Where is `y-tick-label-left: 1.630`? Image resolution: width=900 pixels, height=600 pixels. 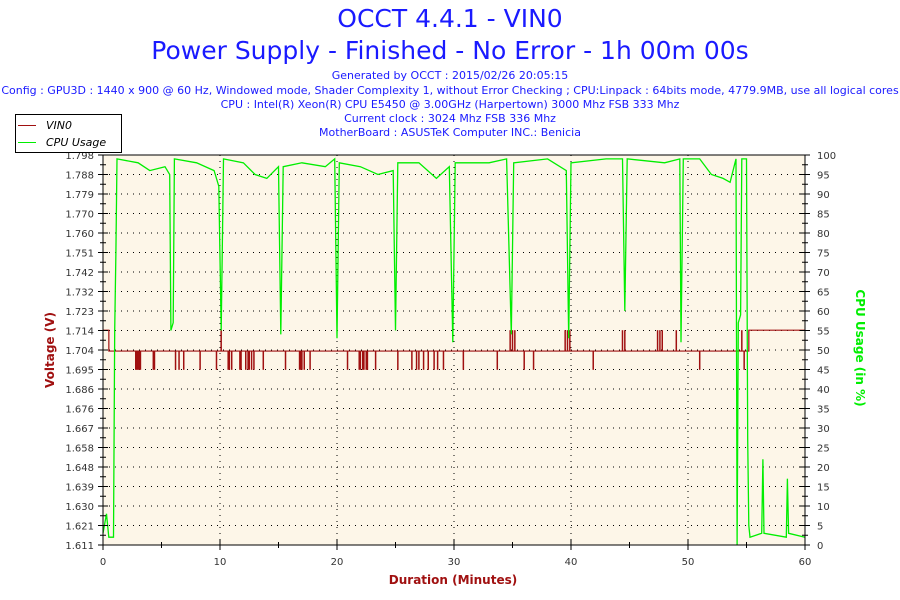
y-tick-label-left: 1.630 is located at coordinates (79, 507).